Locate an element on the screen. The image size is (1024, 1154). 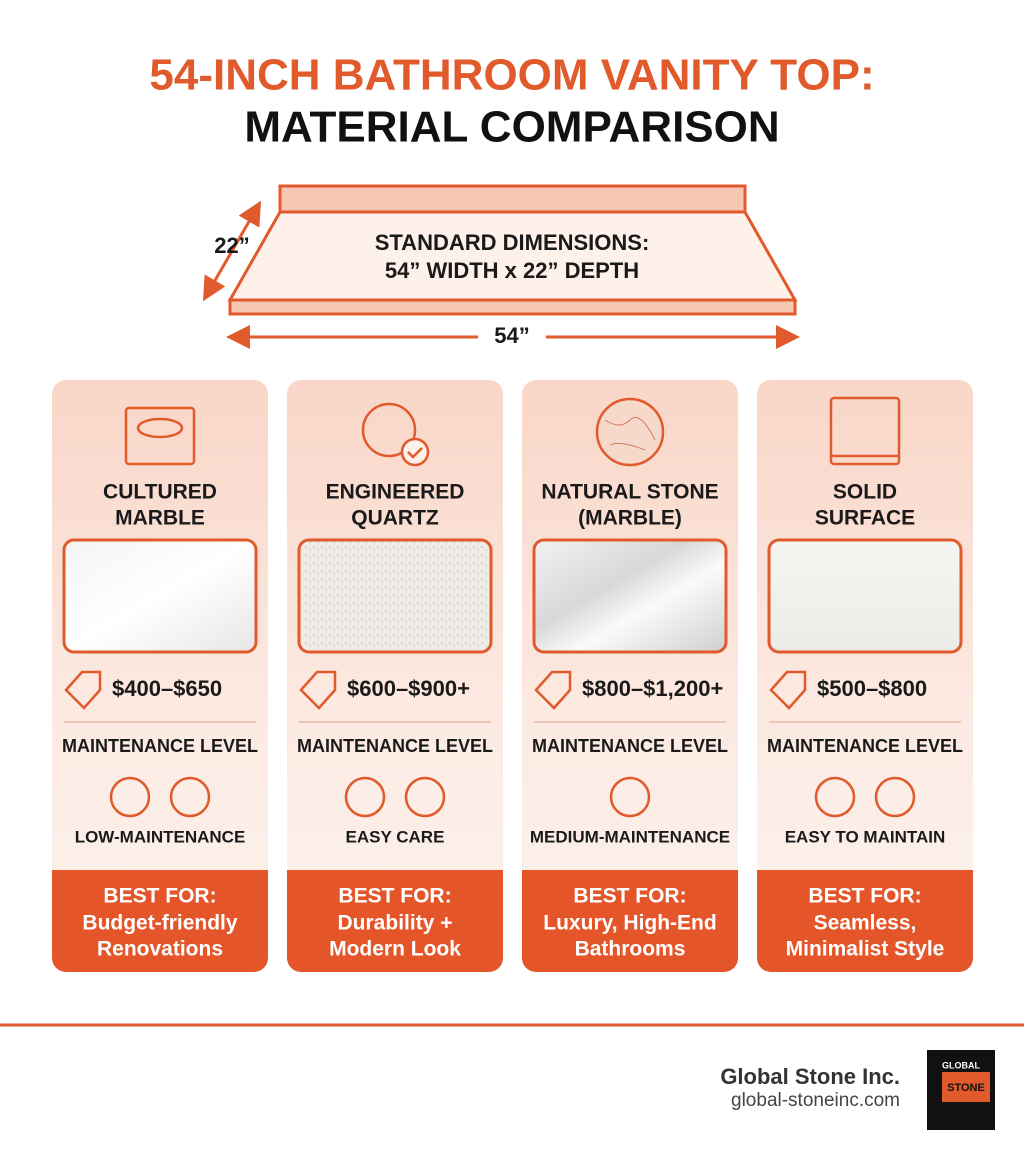
best-for-text: Seamless, is located at coordinates (865, 923).